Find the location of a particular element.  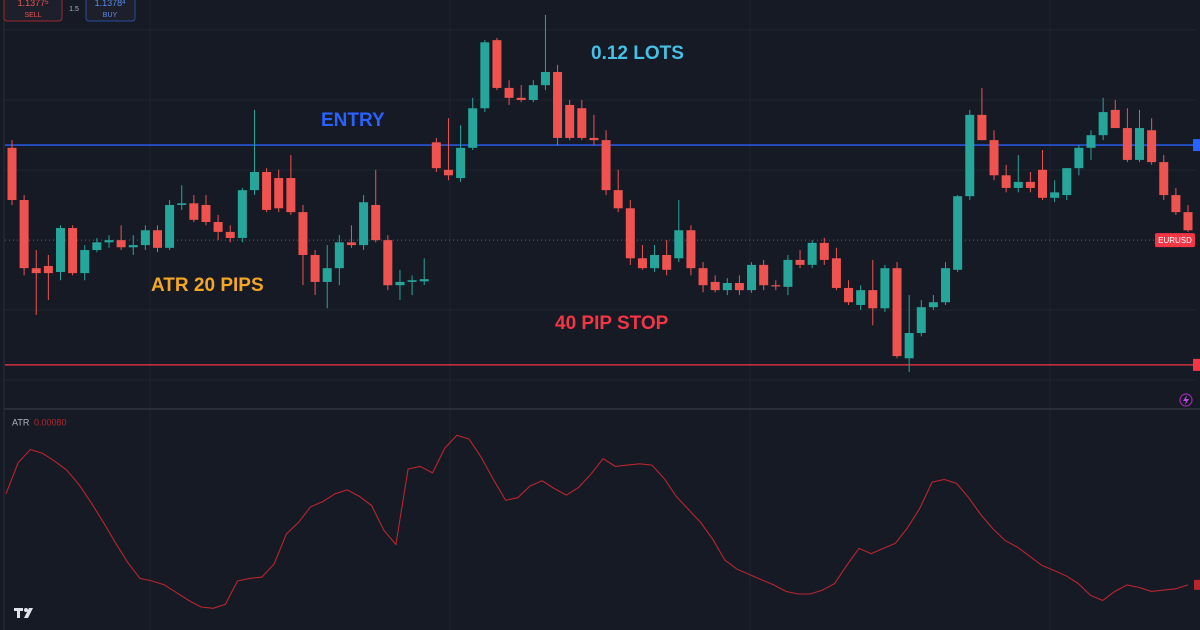

buy-button is located at coordinates (110, 11).